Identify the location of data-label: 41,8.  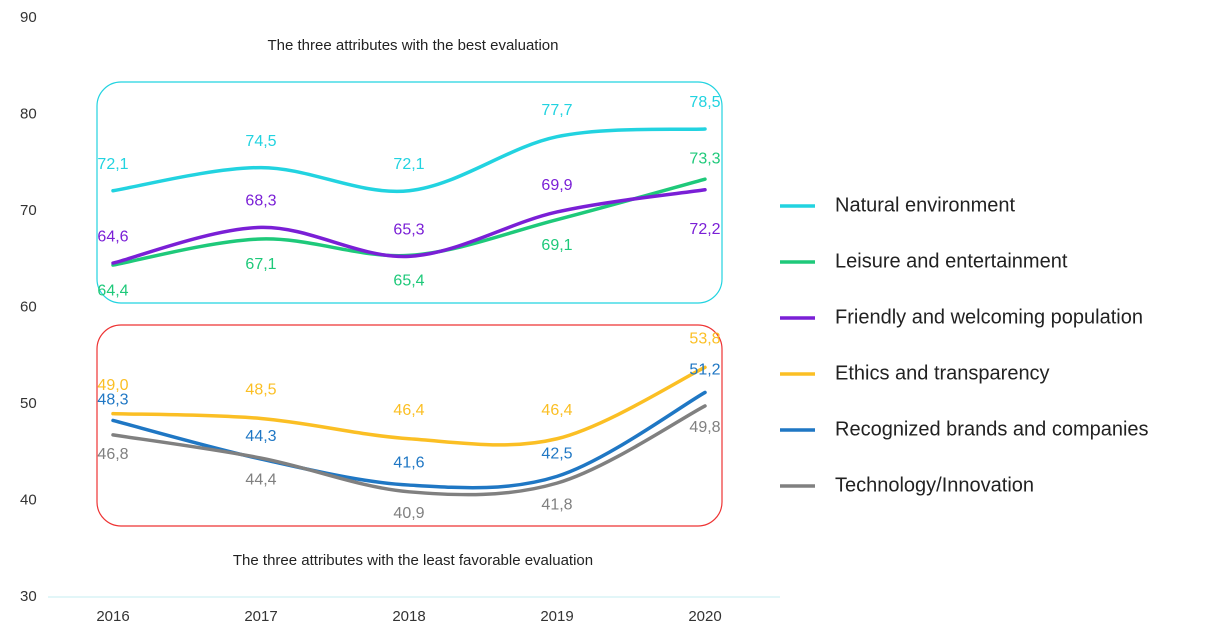
(556, 504).